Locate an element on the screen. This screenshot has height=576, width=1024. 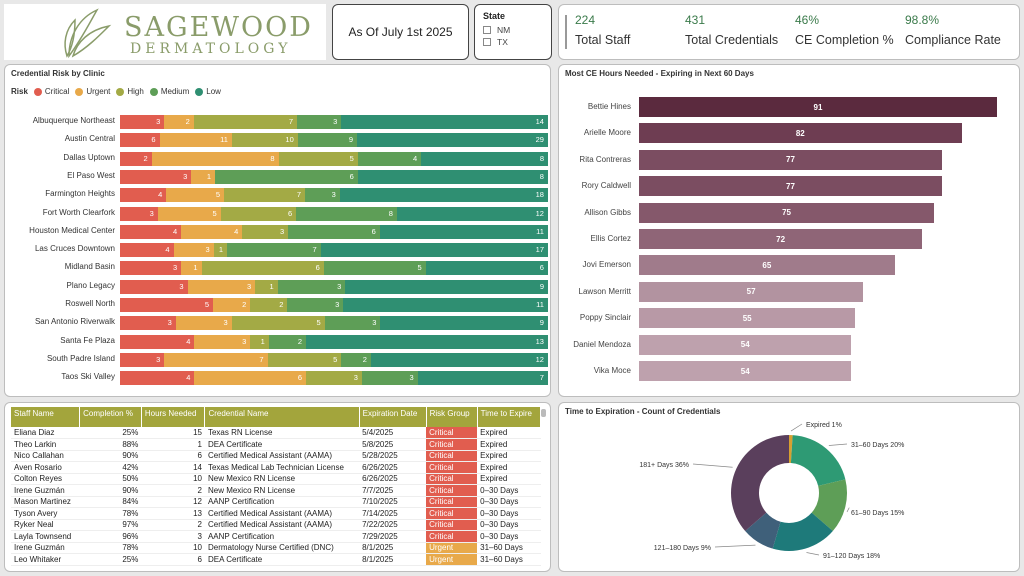
risk-segment-high: 6 is located at coordinates (258, 213).